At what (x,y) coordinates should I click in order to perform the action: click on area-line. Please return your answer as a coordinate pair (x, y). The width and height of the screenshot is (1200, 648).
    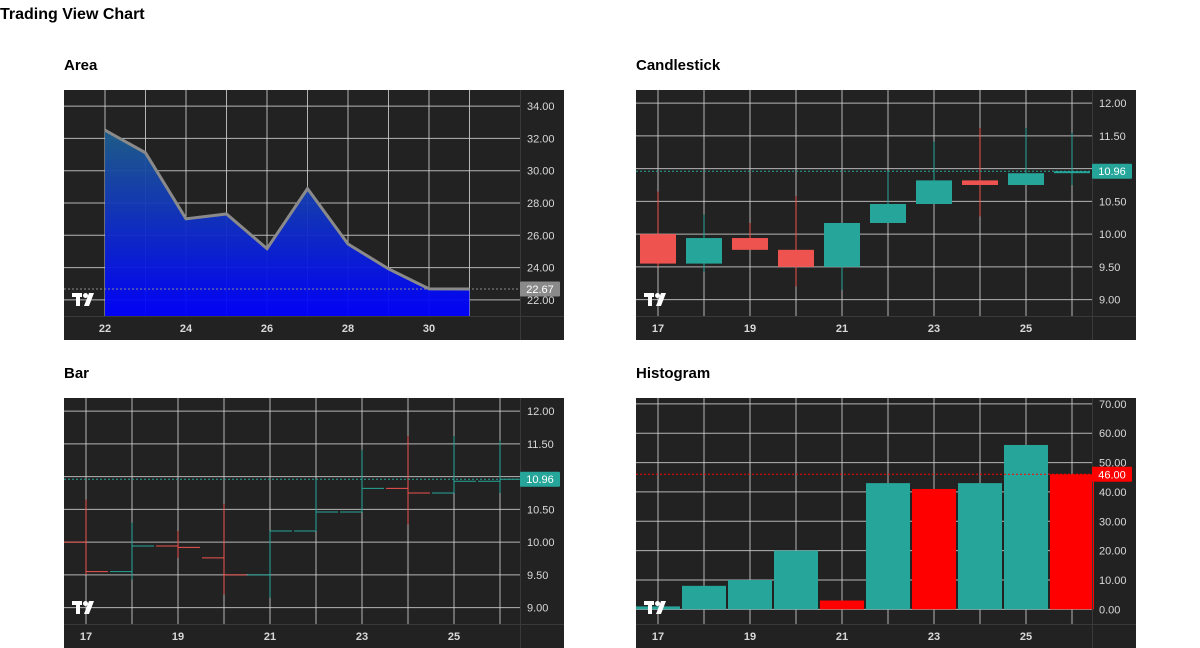
    Looking at the image, I should click on (287, 209).